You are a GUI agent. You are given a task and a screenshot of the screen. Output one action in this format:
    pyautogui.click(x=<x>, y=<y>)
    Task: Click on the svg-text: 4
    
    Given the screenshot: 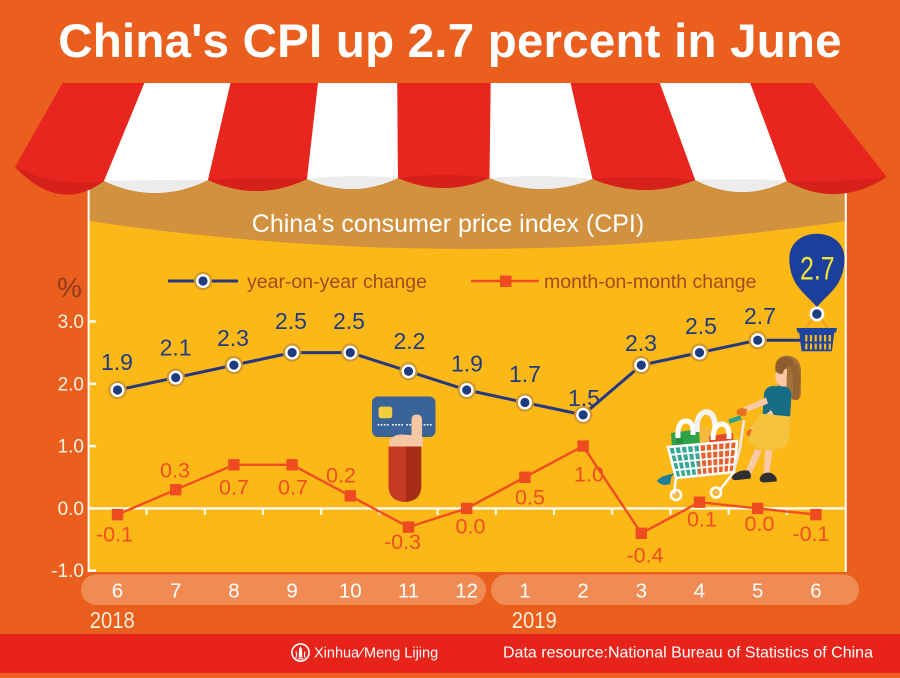 What is the action you would take?
    pyautogui.click(x=699, y=591)
    